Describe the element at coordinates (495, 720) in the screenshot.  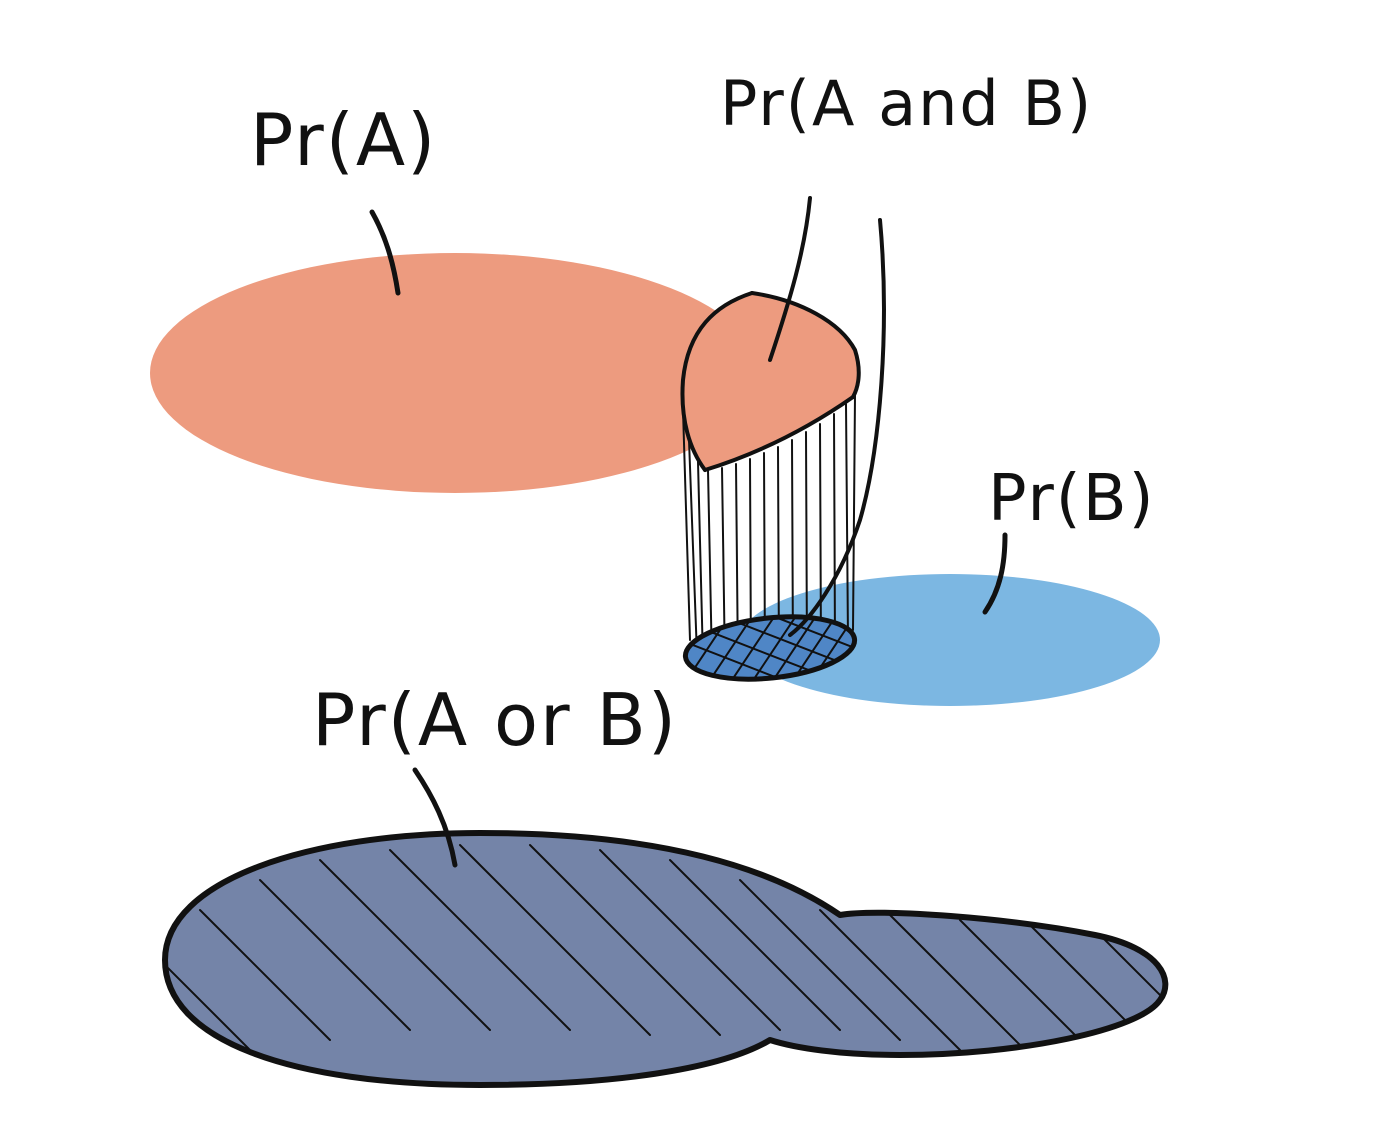
I see `label-pr-a-or-b: Pr(A or B)` at that location.